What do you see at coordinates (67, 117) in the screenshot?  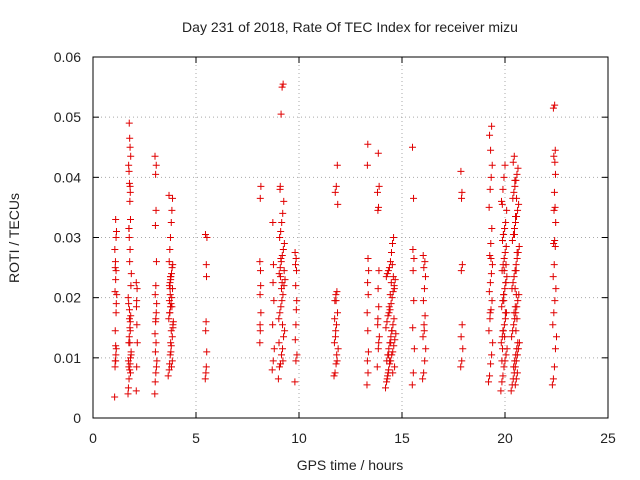 I see `y-tick-label: 0.05` at bounding box center [67, 117].